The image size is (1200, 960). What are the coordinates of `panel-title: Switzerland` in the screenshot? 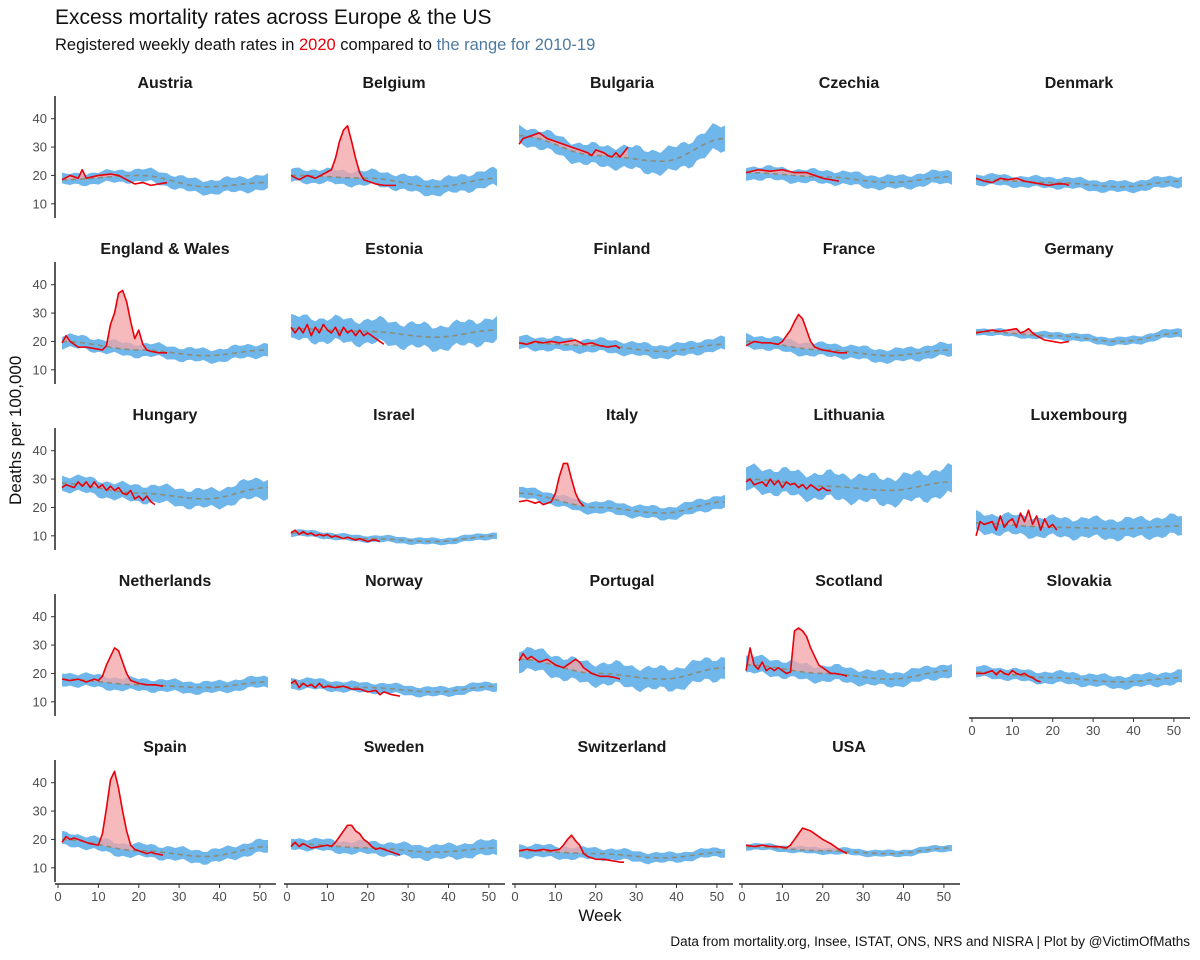 It's located at (622, 747).